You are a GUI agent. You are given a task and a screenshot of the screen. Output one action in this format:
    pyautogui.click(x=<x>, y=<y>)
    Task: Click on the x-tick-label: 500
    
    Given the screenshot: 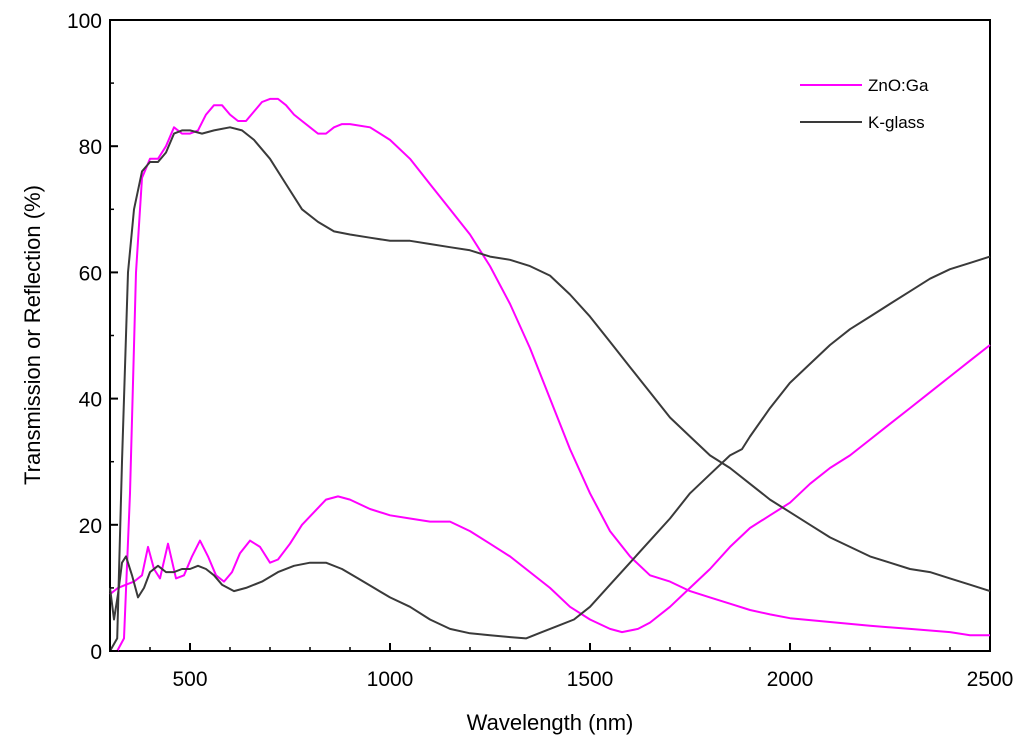 What is the action you would take?
    pyautogui.click(x=189, y=679)
    